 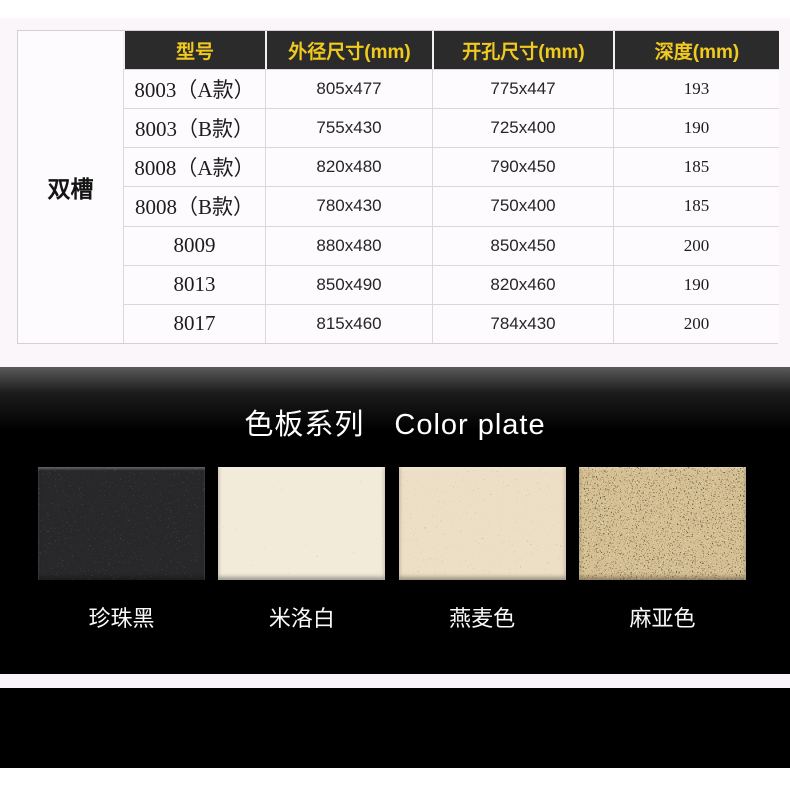 I want to click on model-cell: 8008（B款）, so click(x=194, y=206).